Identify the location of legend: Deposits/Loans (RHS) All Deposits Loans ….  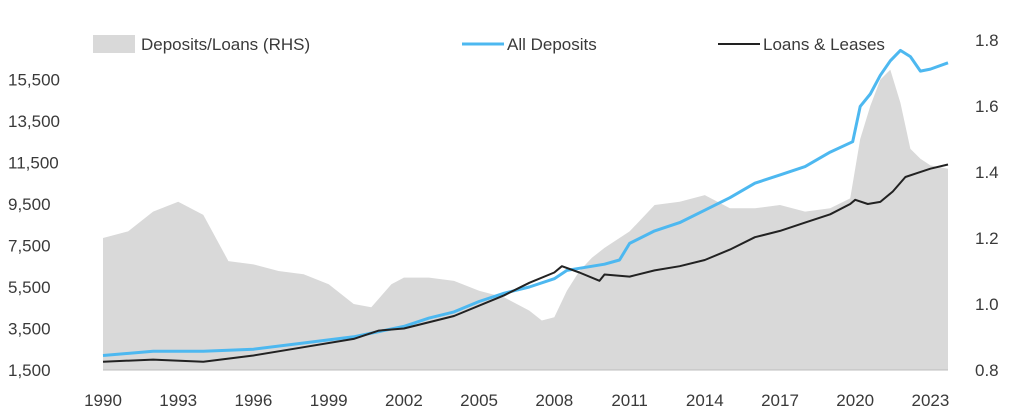
(489, 44).